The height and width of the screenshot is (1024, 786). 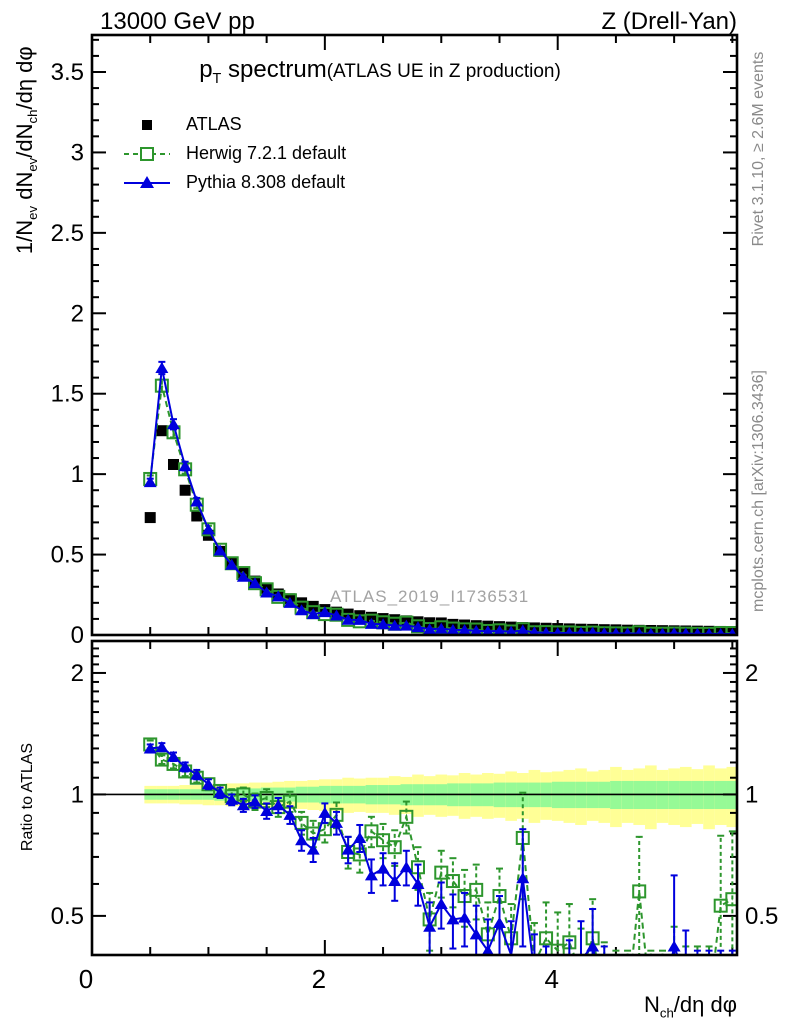 What do you see at coordinates (67, 72) in the screenshot?
I see `svg-text: 3.5` at bounding box center [67, 72].